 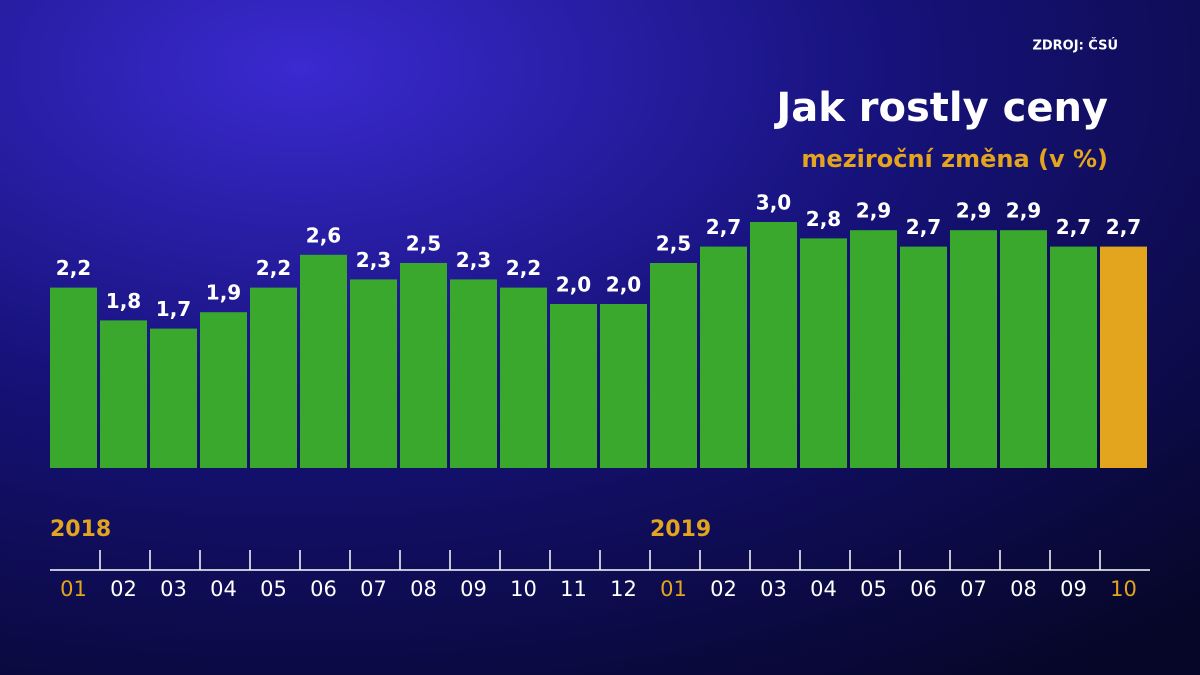 I want to click on year-label: 2018, so click(x=80, y=529).